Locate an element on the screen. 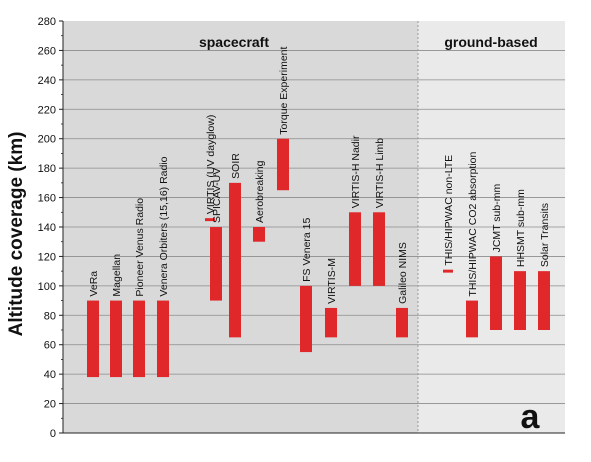  y-tick-label: 240 is located at coordinates (47, 81).